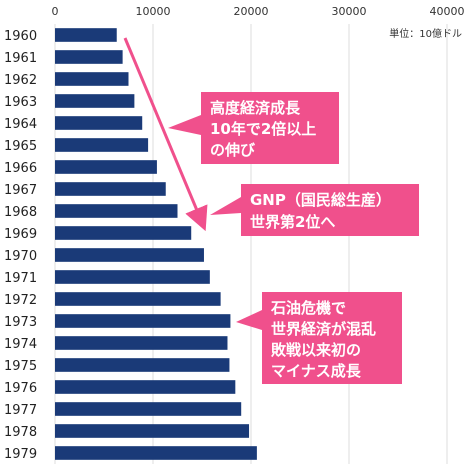 The image size is (474, 474). Describe the element at coordinates (20, 234) in the screenshot. I see `year-label-1969: 1969` at that location.